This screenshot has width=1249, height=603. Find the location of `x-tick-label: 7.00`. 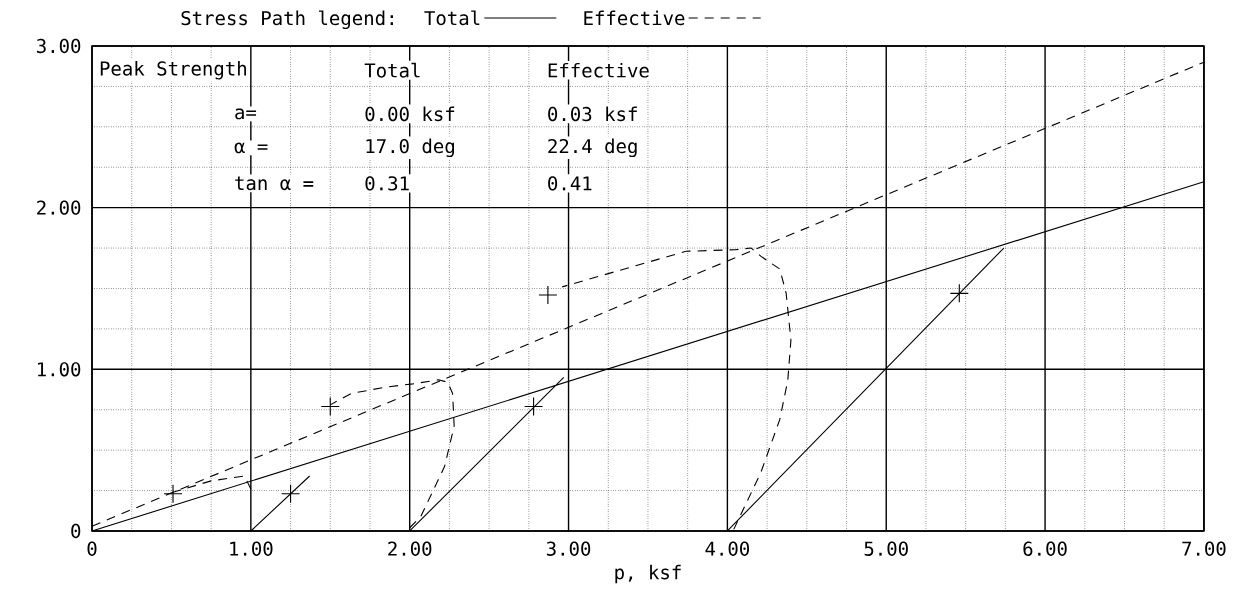

x-tick-label: 7.00 is located at coordinates (1204, 548).